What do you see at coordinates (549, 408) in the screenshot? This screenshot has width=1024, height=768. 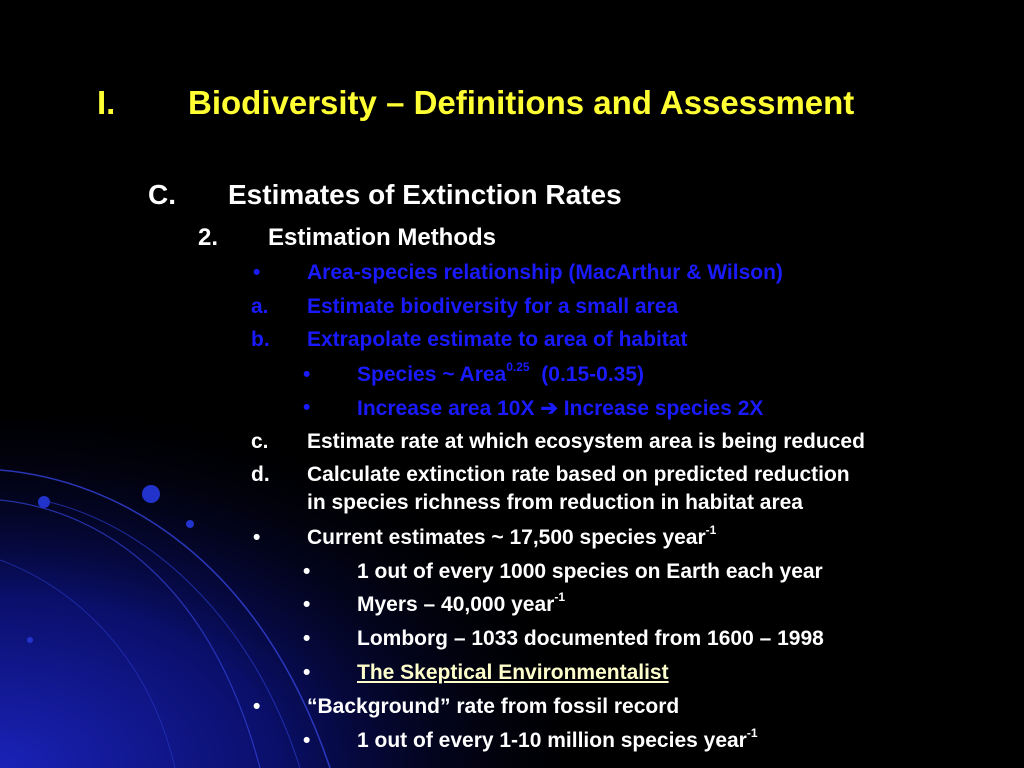 I see `arrow-icon: ➔` at bounding box center [549, 408].